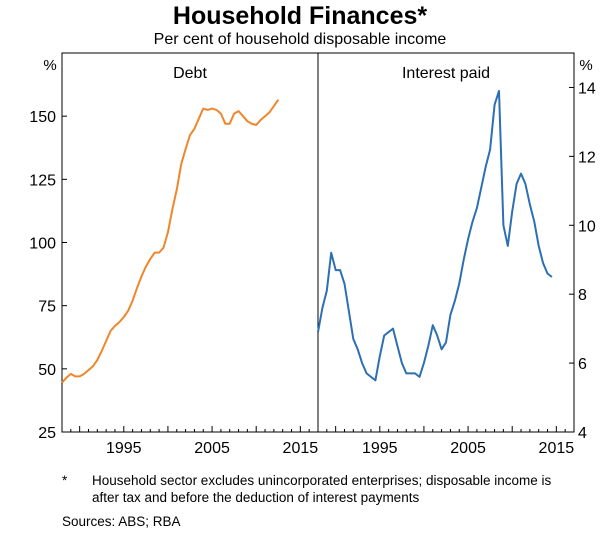 This screenshot has width=600, height=533. Describe the element at coordinates (582, 364) in the screenshot. I see `y-tick-label: 6` at that location.